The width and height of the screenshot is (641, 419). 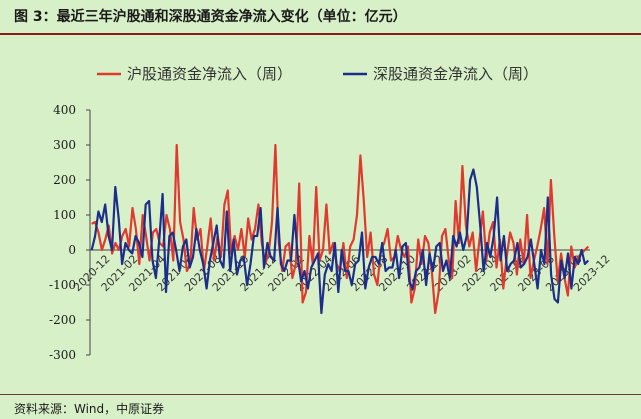 What do you see at coordinates (64, 145) in the screenshot?
I see `y-tick-label: 300` at bounding box center [64, 145].